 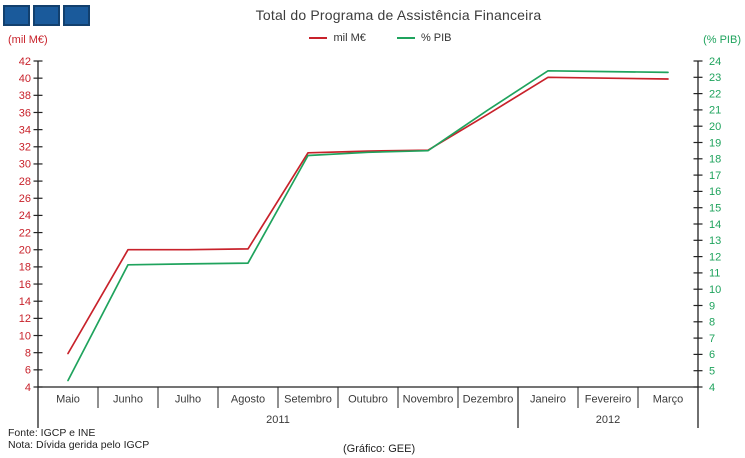 What do you see at coordinates (25, 148) in the screenshot?
I see `left-axis-tick-label: 32` at bounding box center [25, 148].